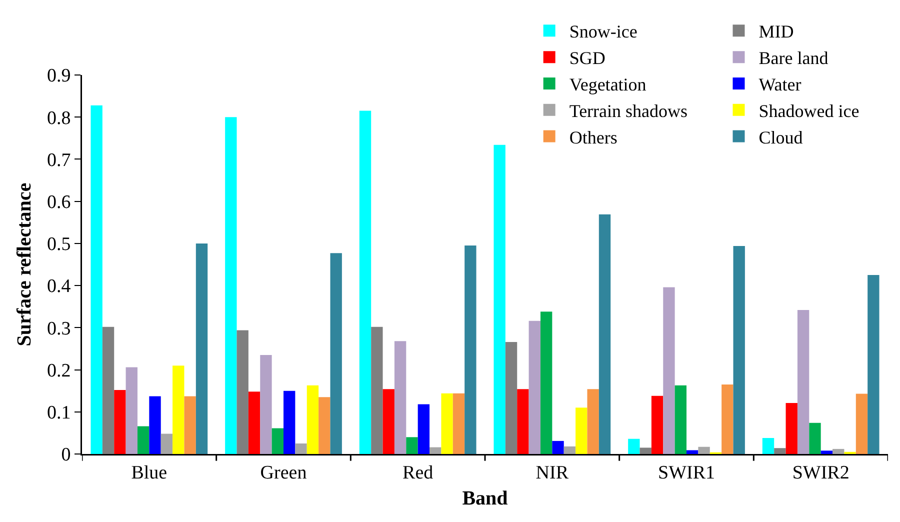 The width and height of the screenshot is (900, 522). I want to click on y-tick-label: 0.7, so click(58, 160).